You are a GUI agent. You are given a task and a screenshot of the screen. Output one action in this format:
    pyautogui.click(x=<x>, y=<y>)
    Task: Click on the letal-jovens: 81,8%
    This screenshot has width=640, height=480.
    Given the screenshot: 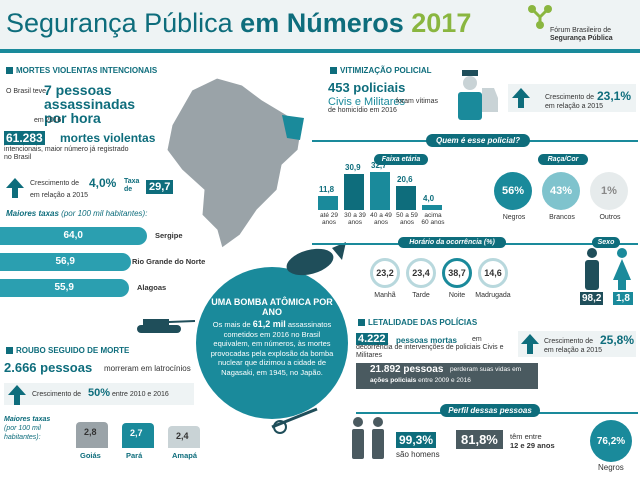 What is the action you would take?
    pyautogui.click(x=479, y=439)
    